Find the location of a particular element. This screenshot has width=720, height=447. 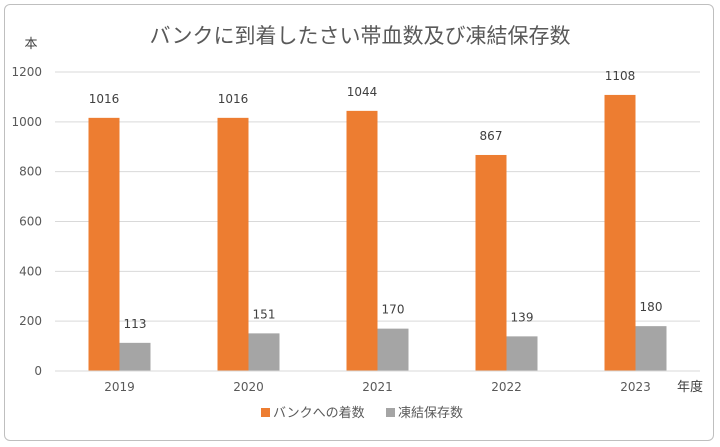

data-label: 113 is located at coordinates (135, 324).